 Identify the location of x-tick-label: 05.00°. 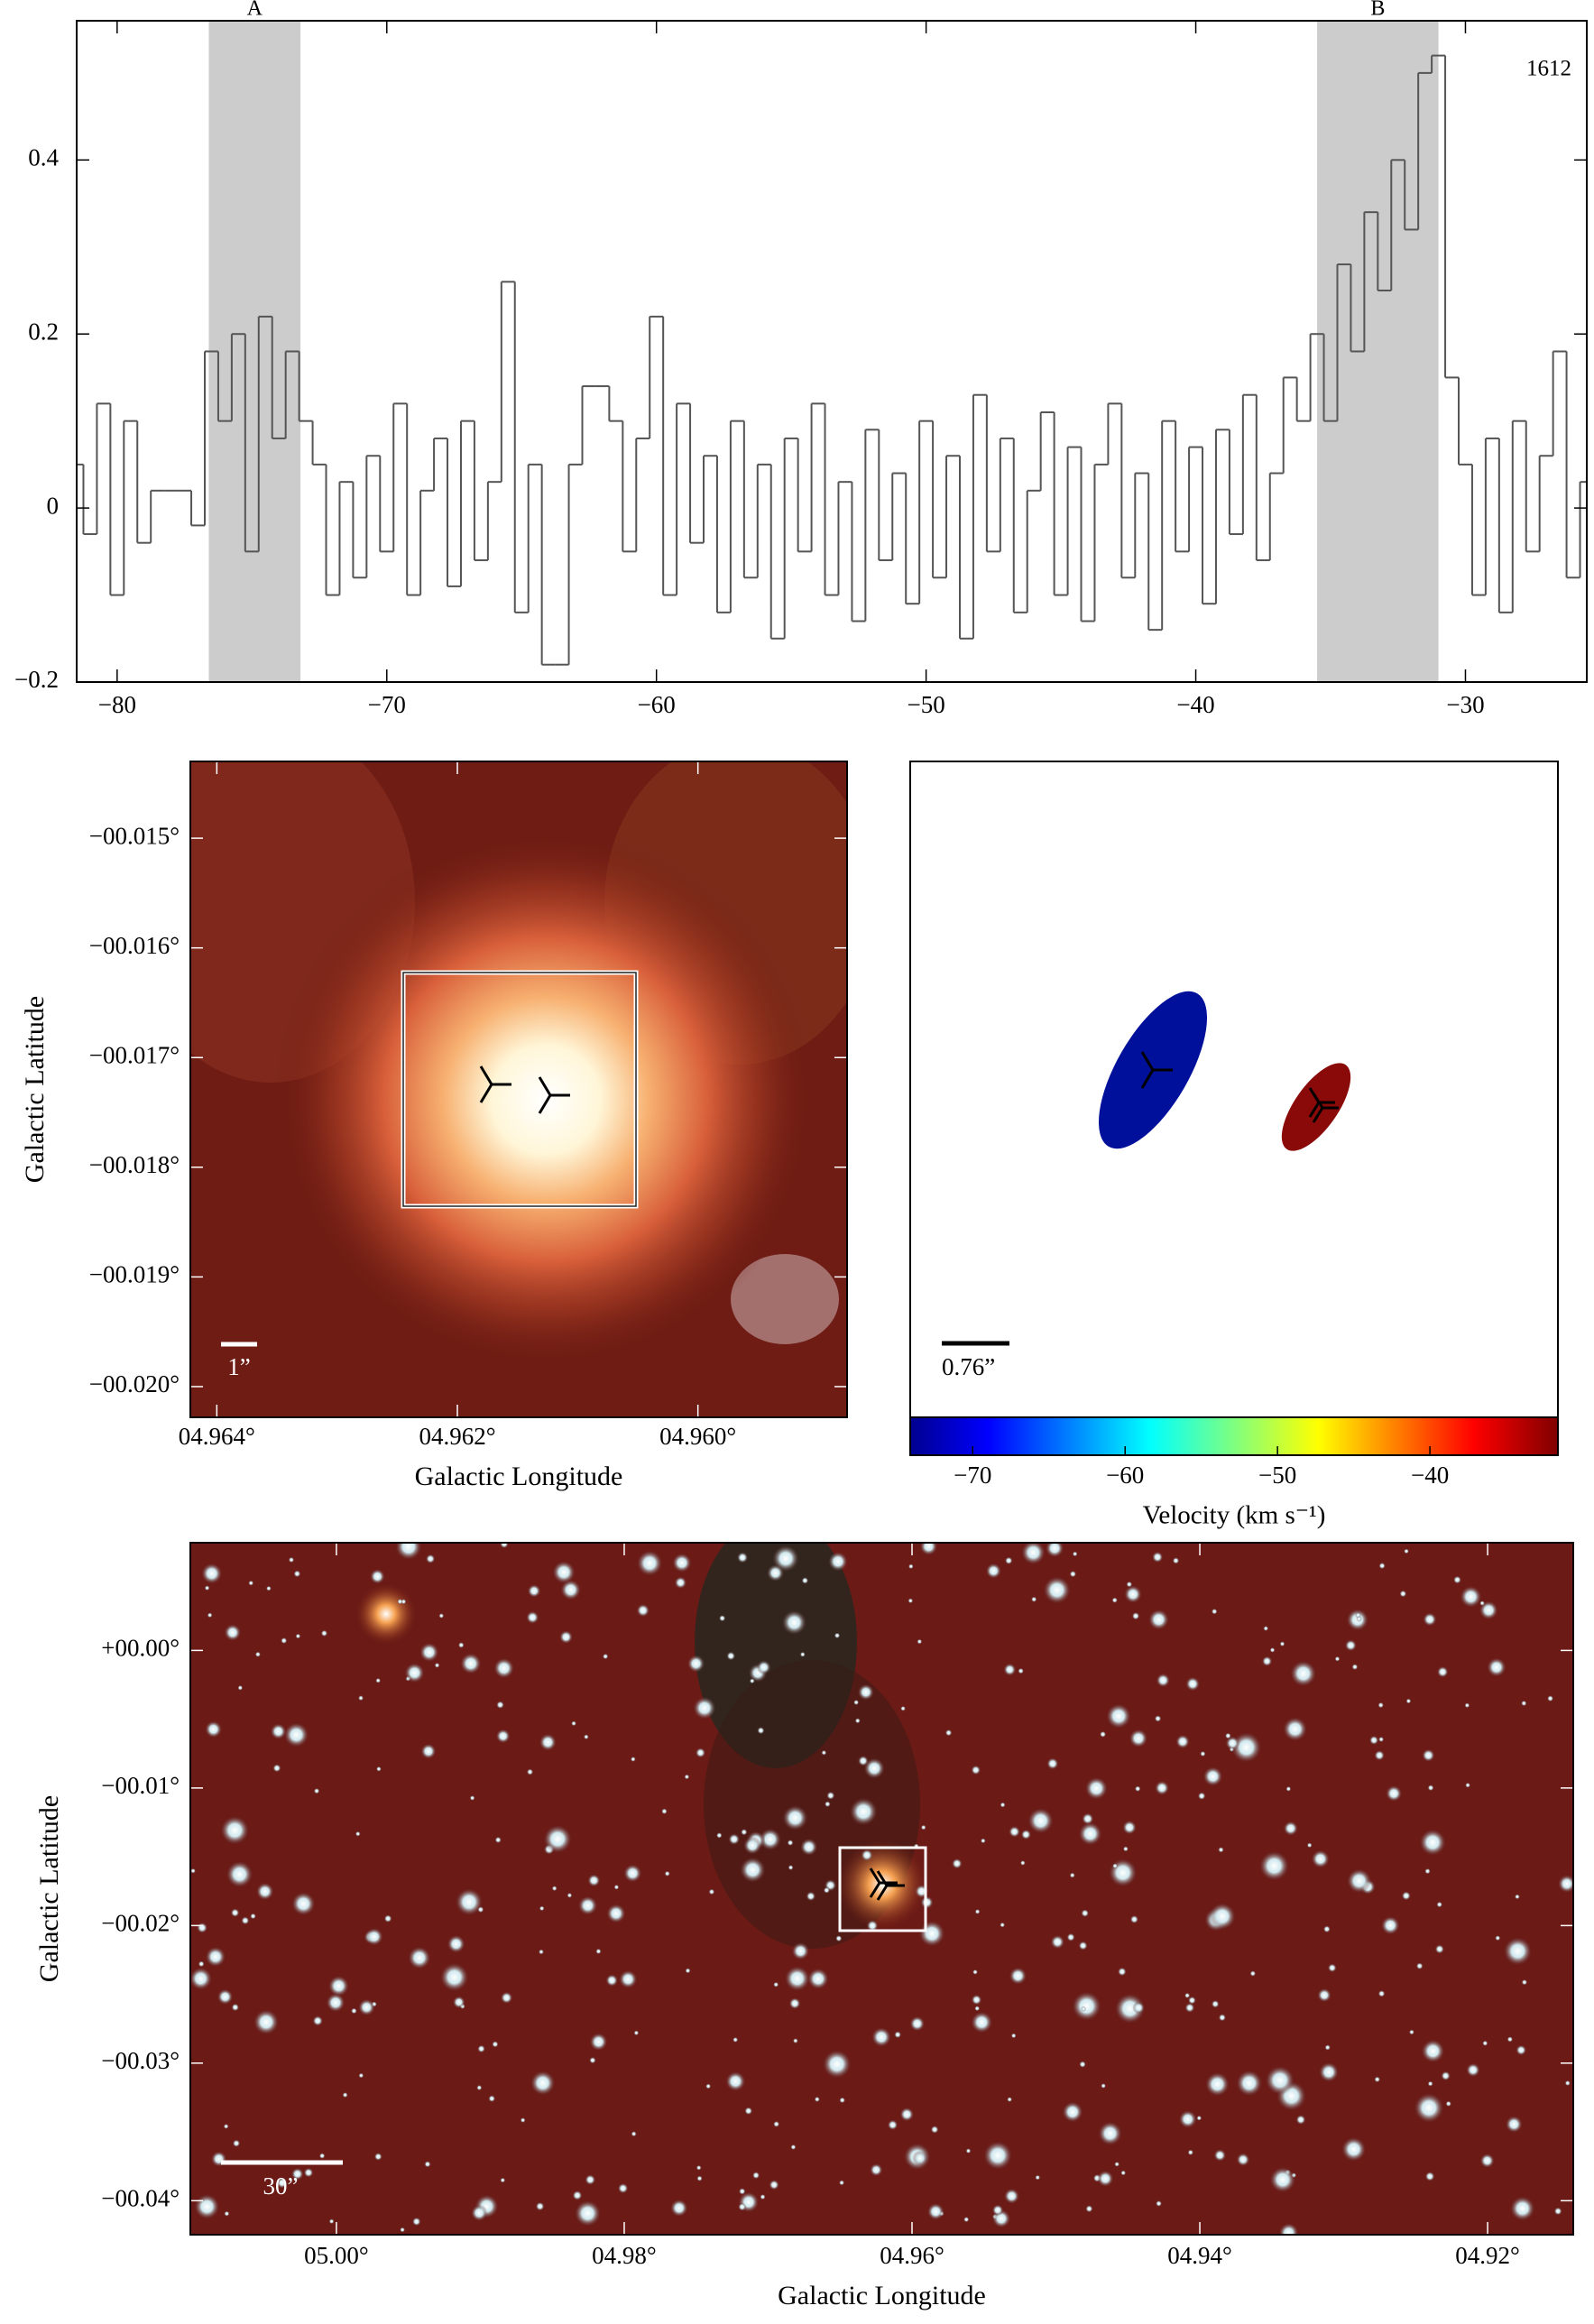
(336, 2255).